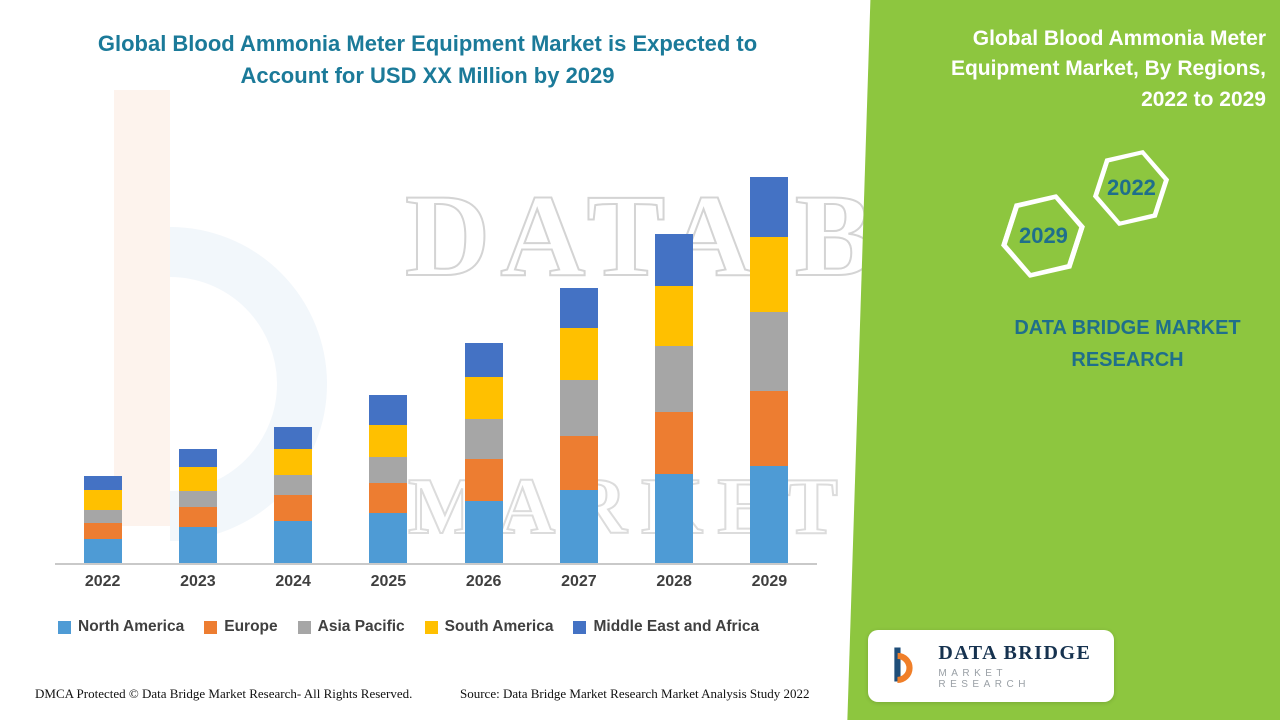  What do you see at coordinates (102, 581) in the screenshot?
I see `x-axis-label-2022: 2022` at bounding box center [102, 581].